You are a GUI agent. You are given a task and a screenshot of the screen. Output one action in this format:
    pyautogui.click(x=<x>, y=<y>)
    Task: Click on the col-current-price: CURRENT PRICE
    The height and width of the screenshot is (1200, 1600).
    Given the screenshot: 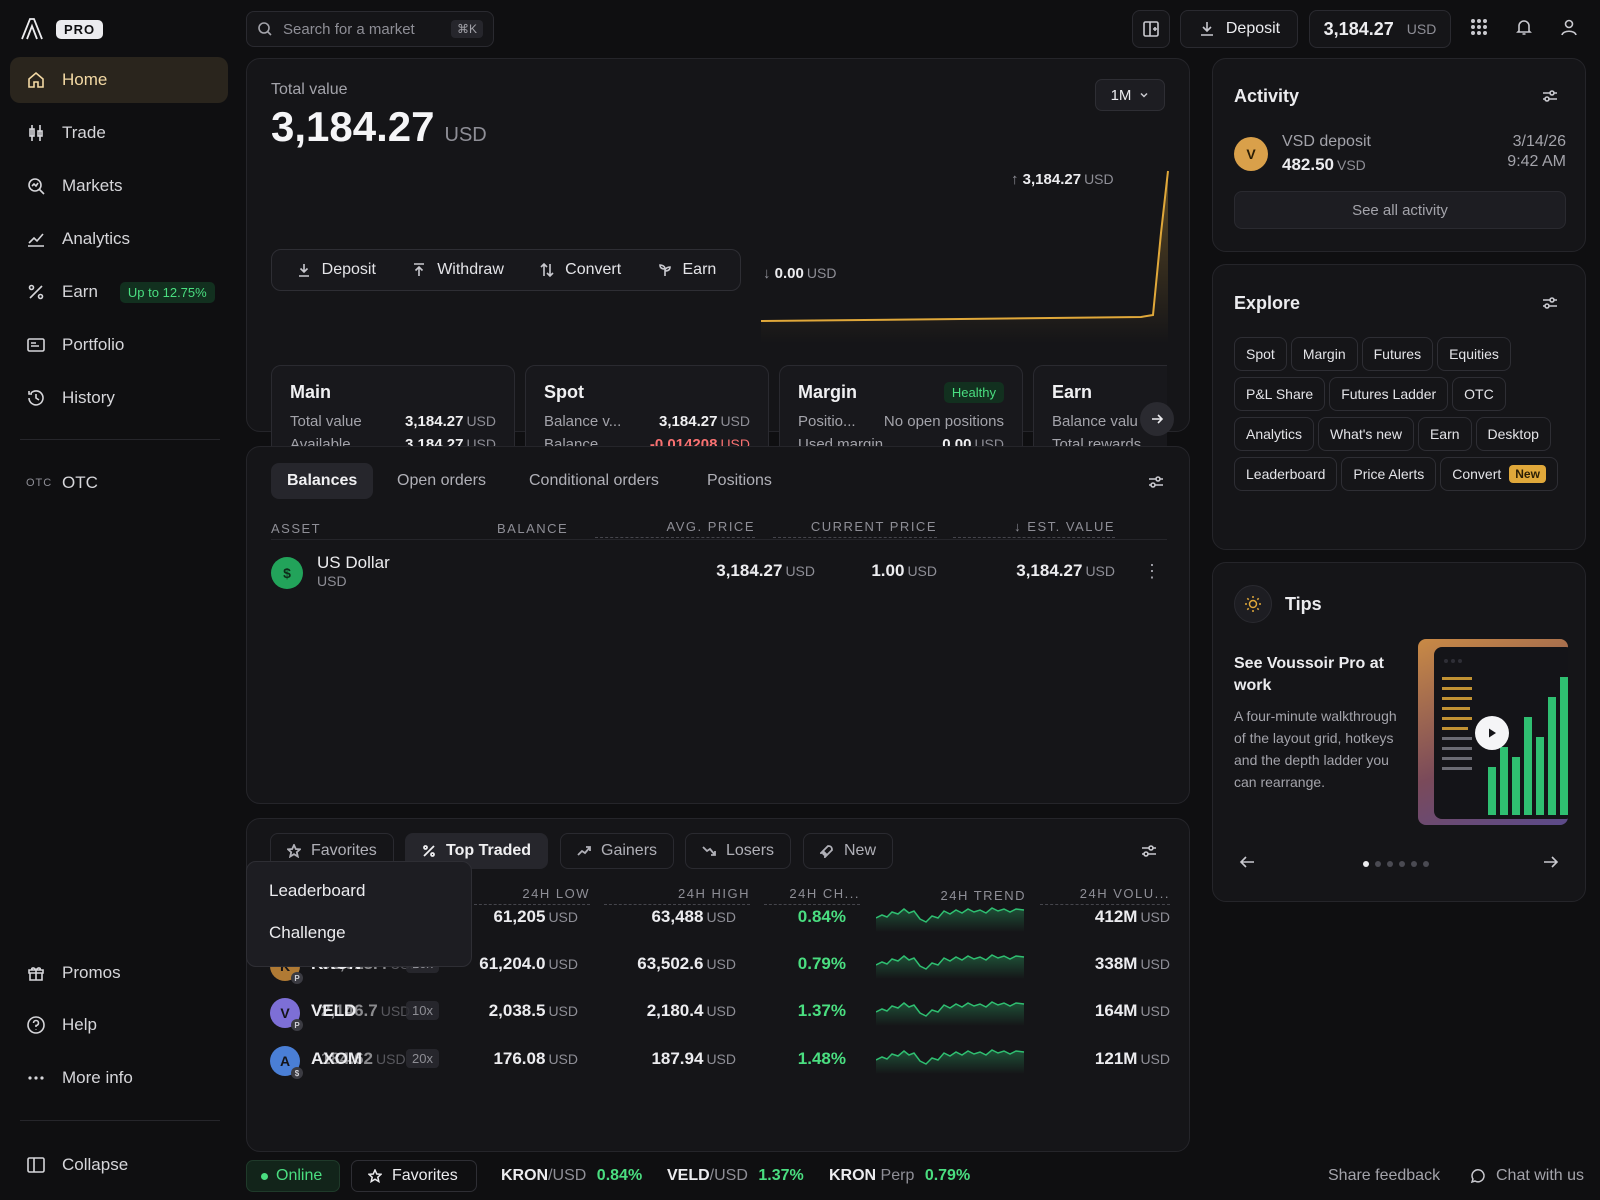 What is the action you would take?
    pyautogui.click(x=855, y=528)
    